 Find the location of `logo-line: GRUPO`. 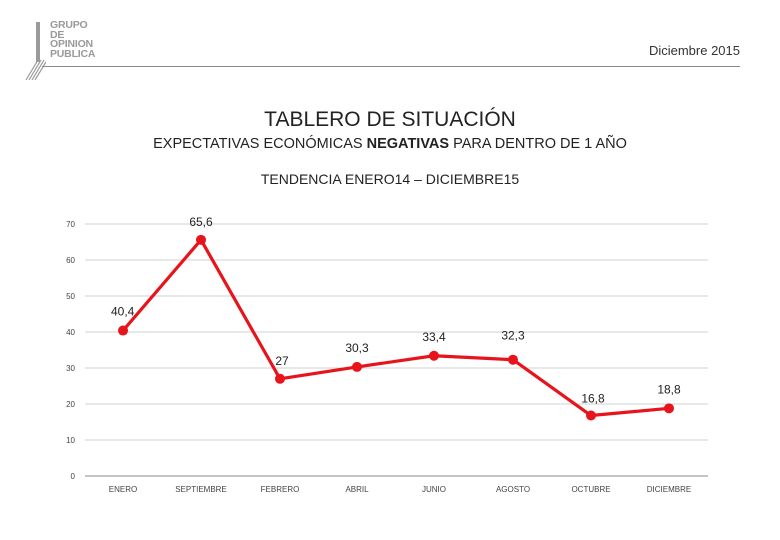

logo-line: GRUPO is located at coordinates (69, 25).